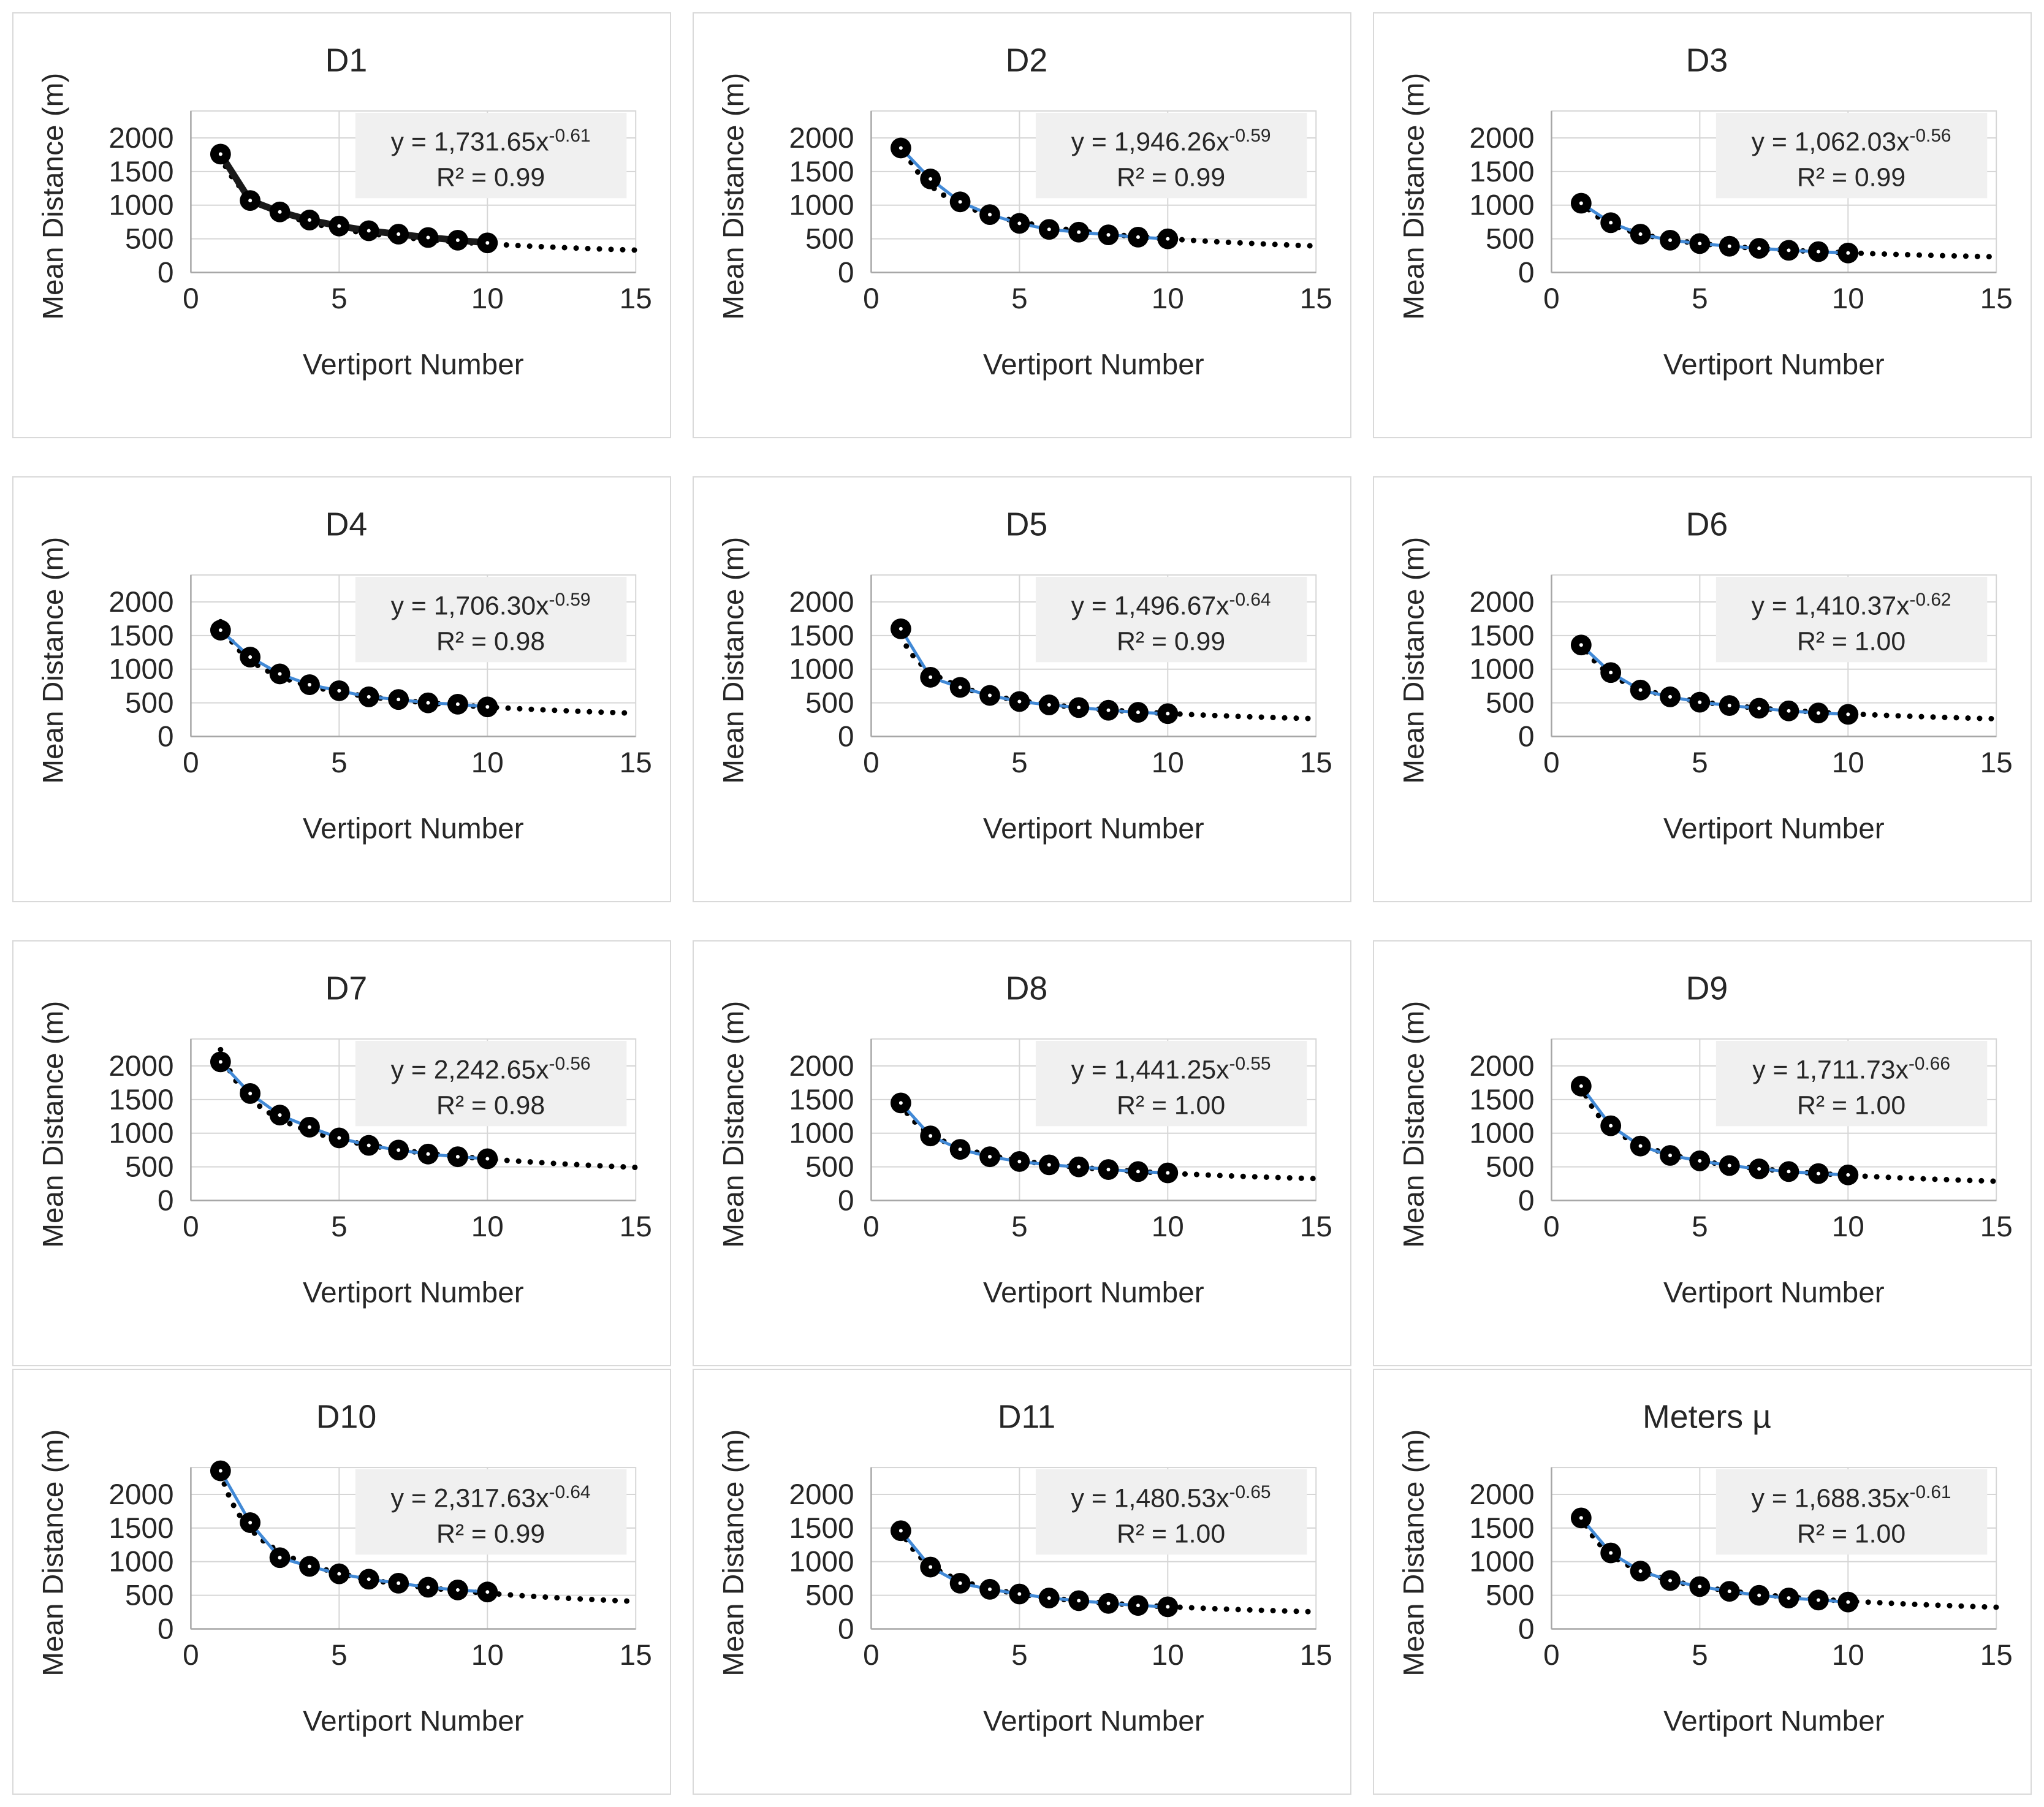 This screenshot has width=2044, height=1807. I want to click on equation-exponent: -0.56, so click(570, 1064).